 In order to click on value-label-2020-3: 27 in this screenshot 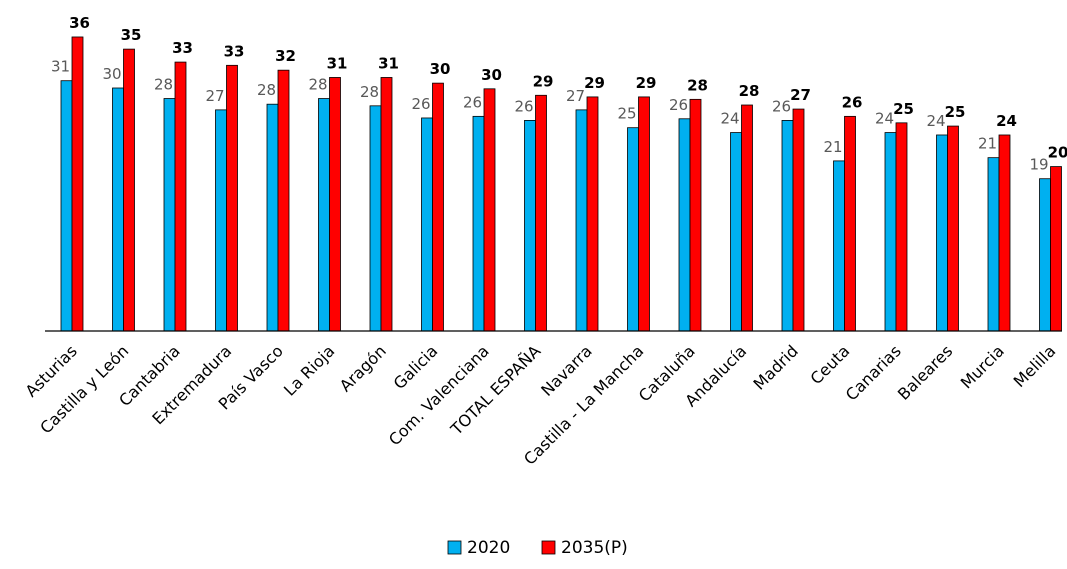, I will do `click(214, 96)`.